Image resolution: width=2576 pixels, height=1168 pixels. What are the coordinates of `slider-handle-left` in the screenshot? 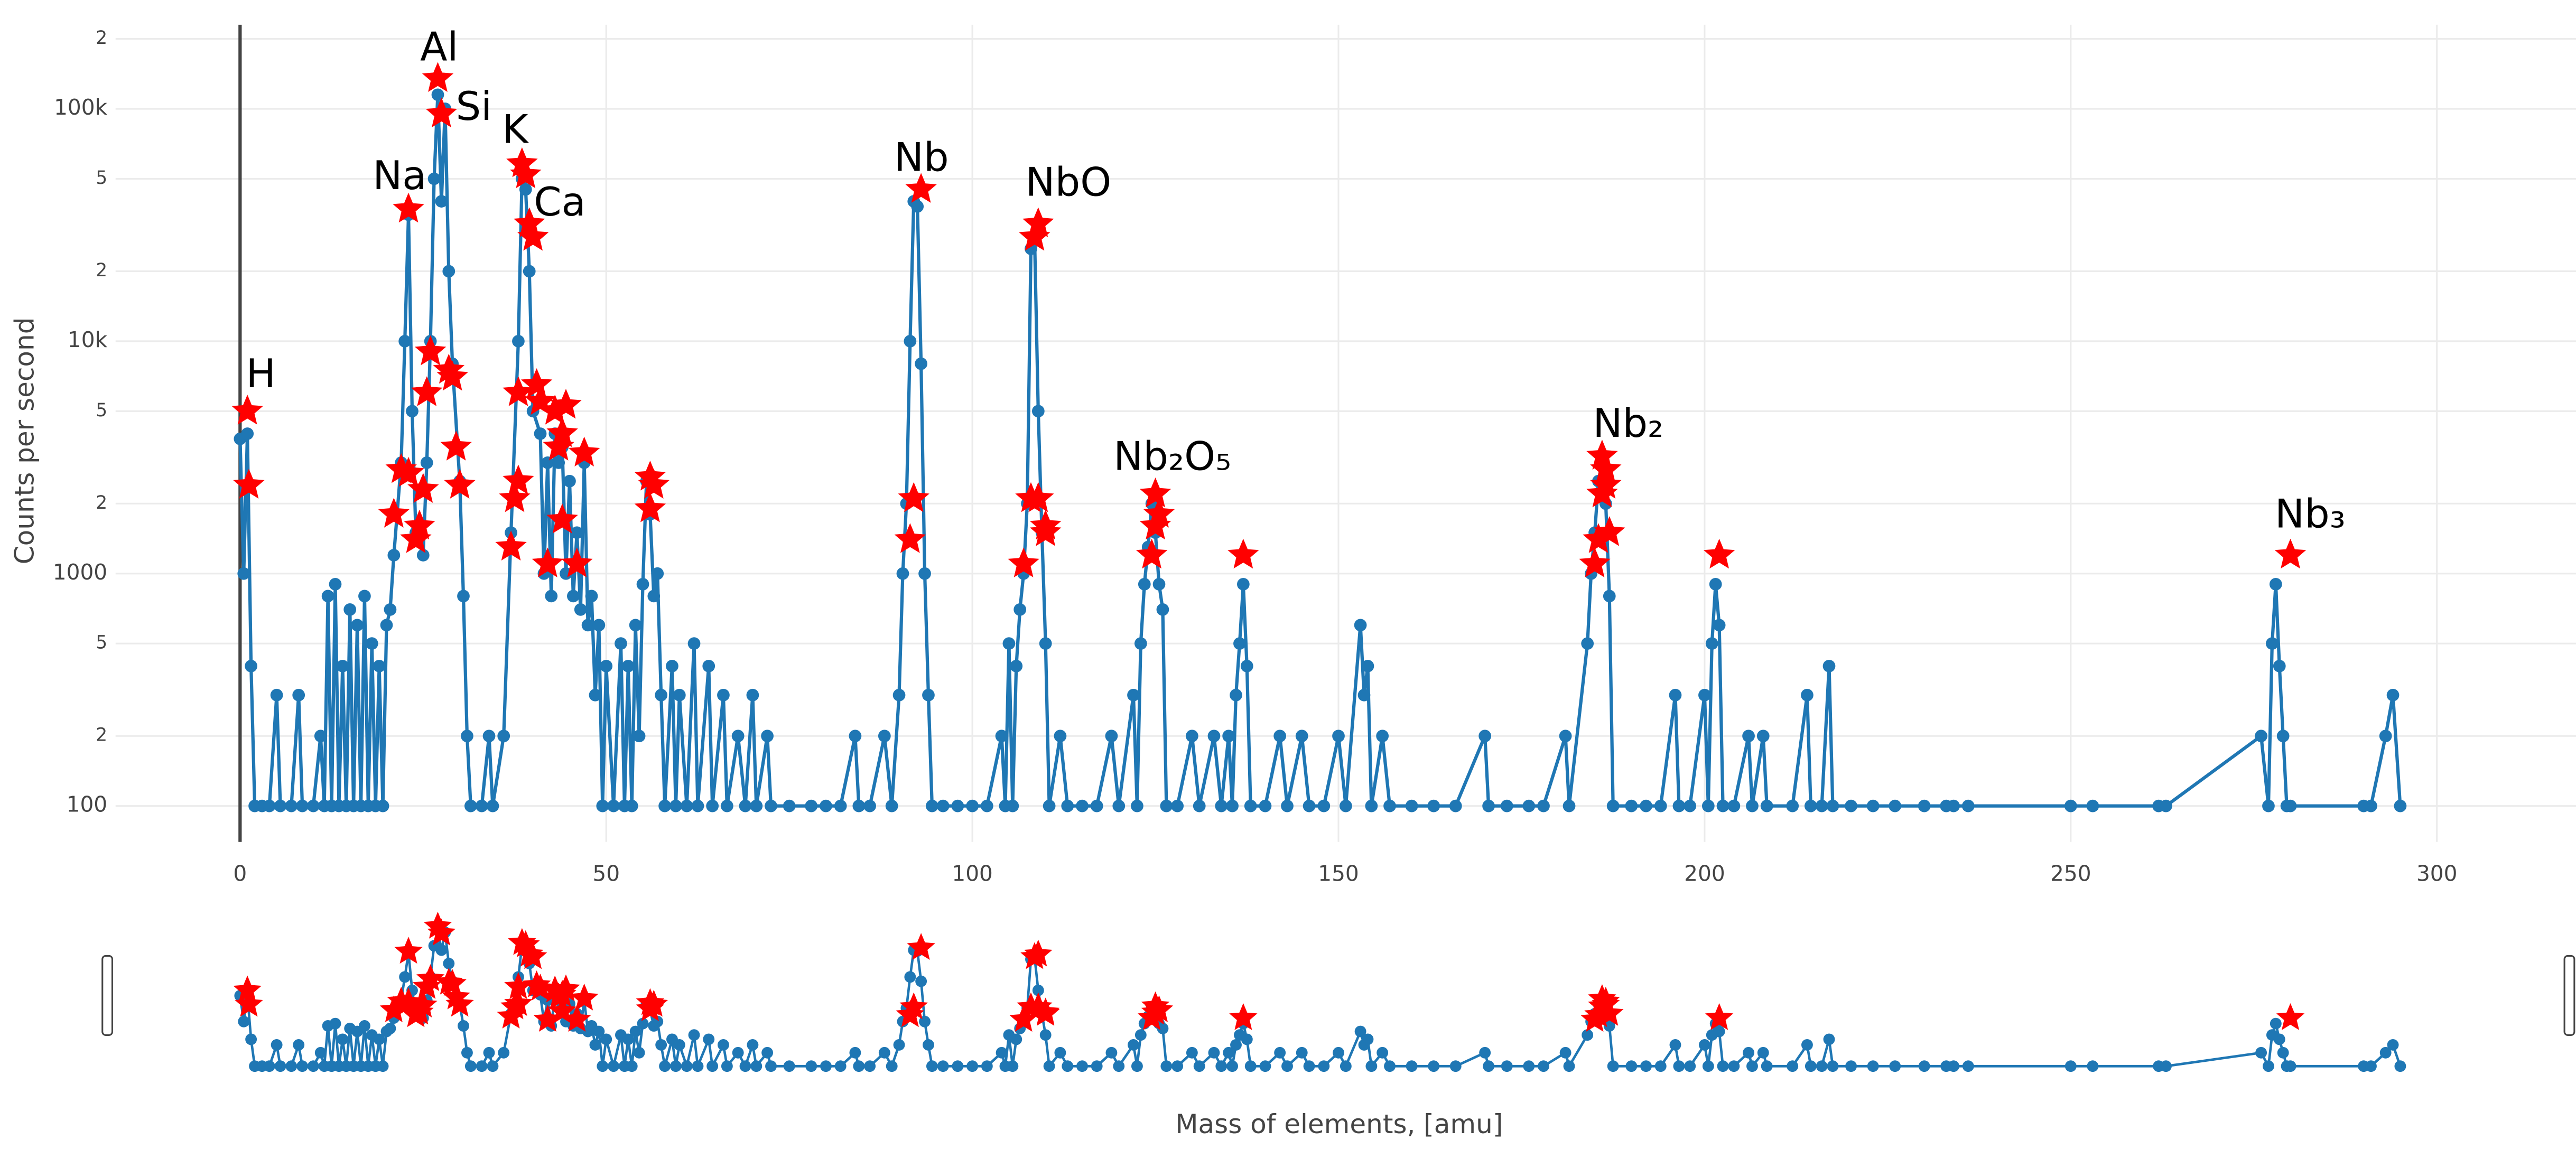 It's located at (107, 995).